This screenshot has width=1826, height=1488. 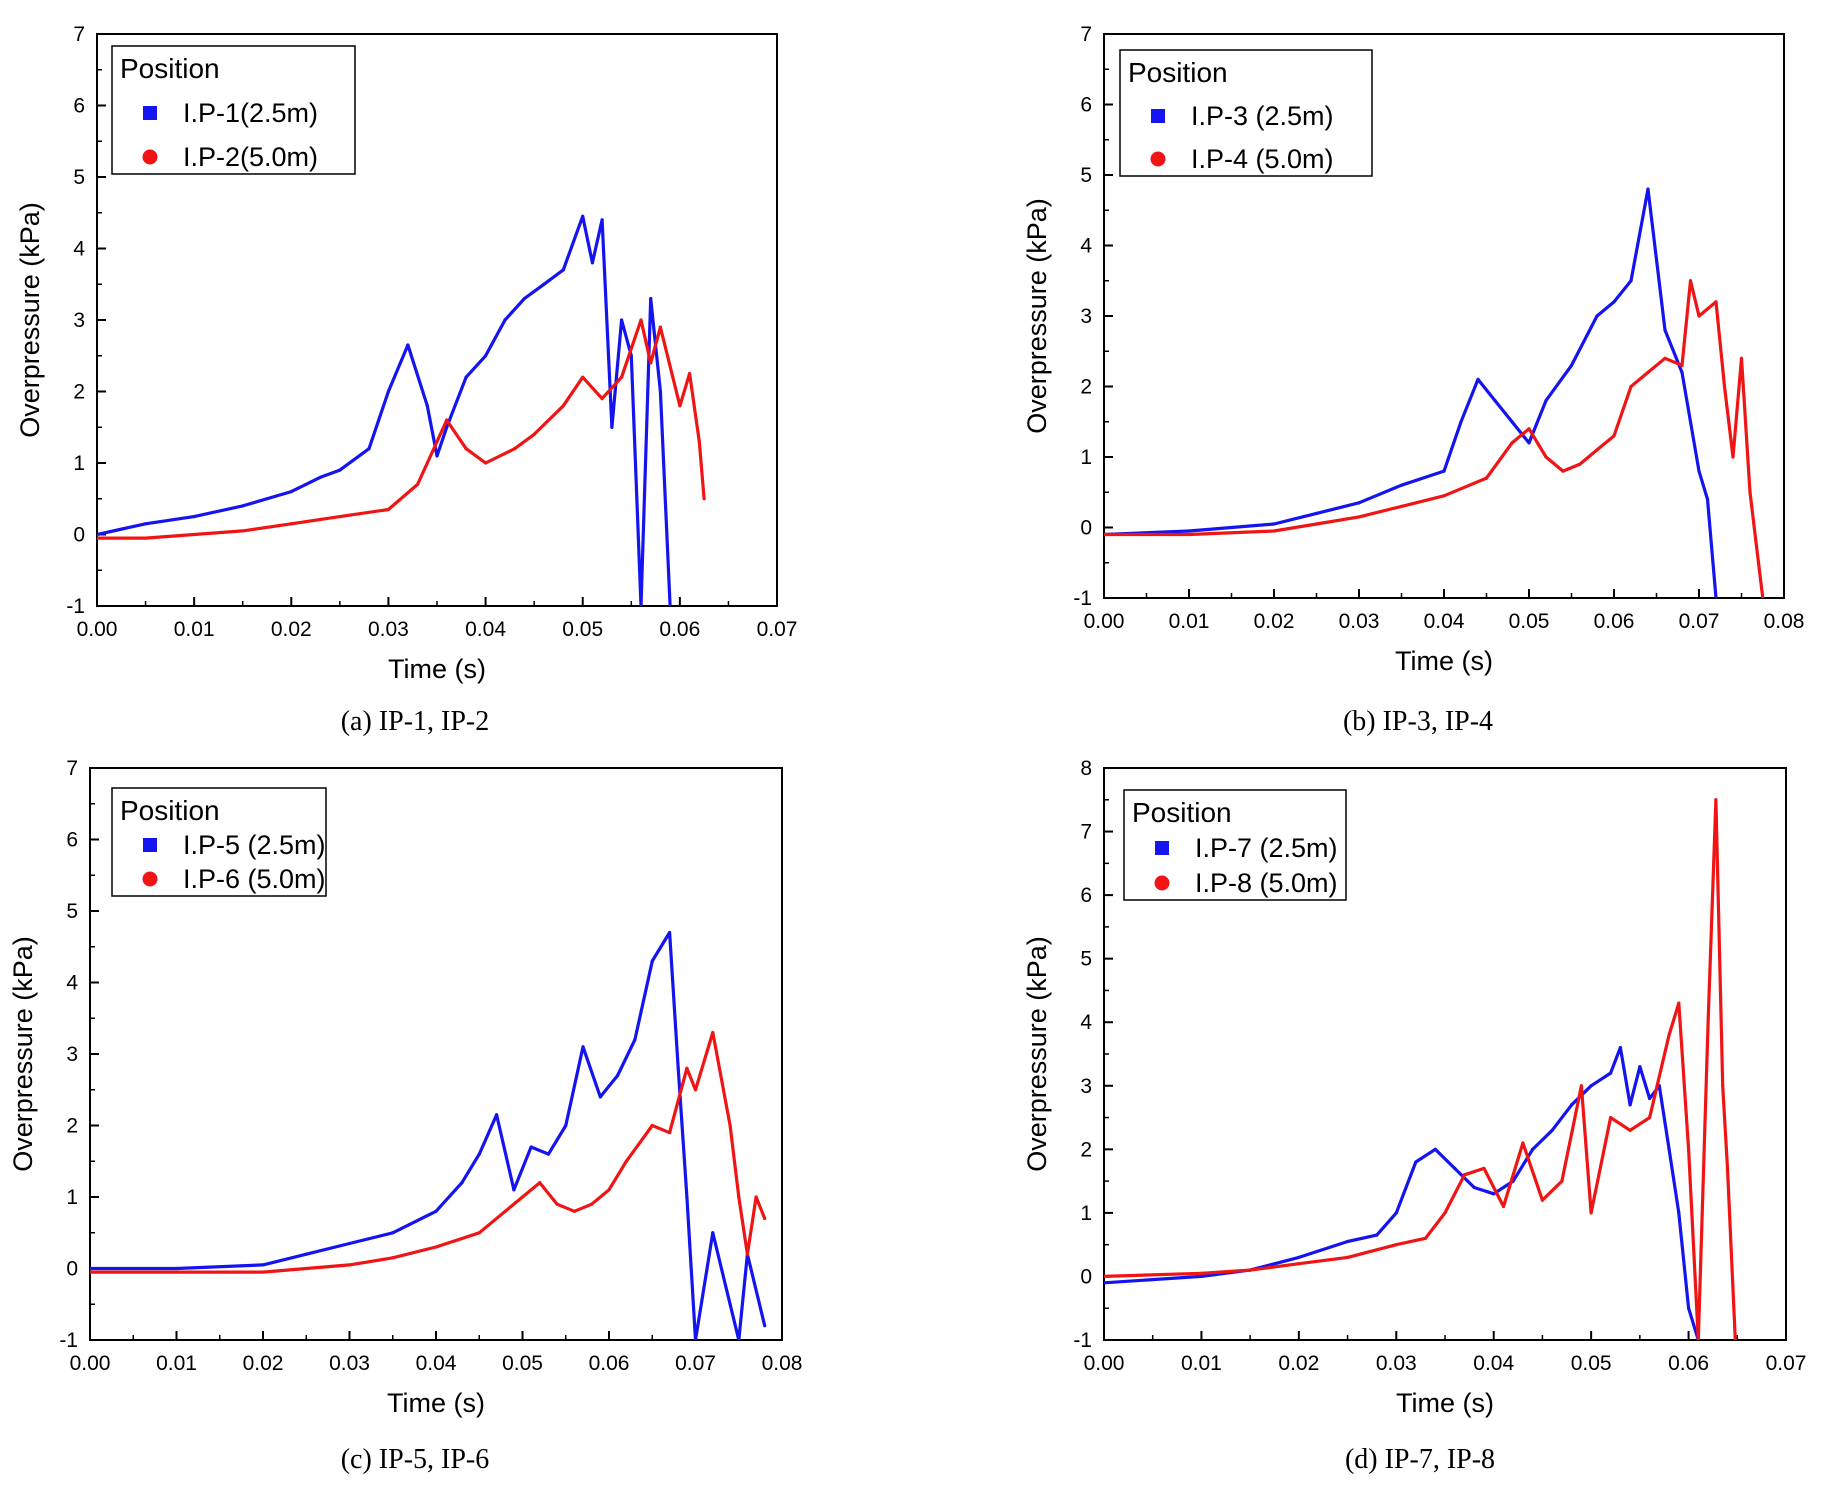 I want to click on y-tick-label: 0, so click(x=79, y=535).